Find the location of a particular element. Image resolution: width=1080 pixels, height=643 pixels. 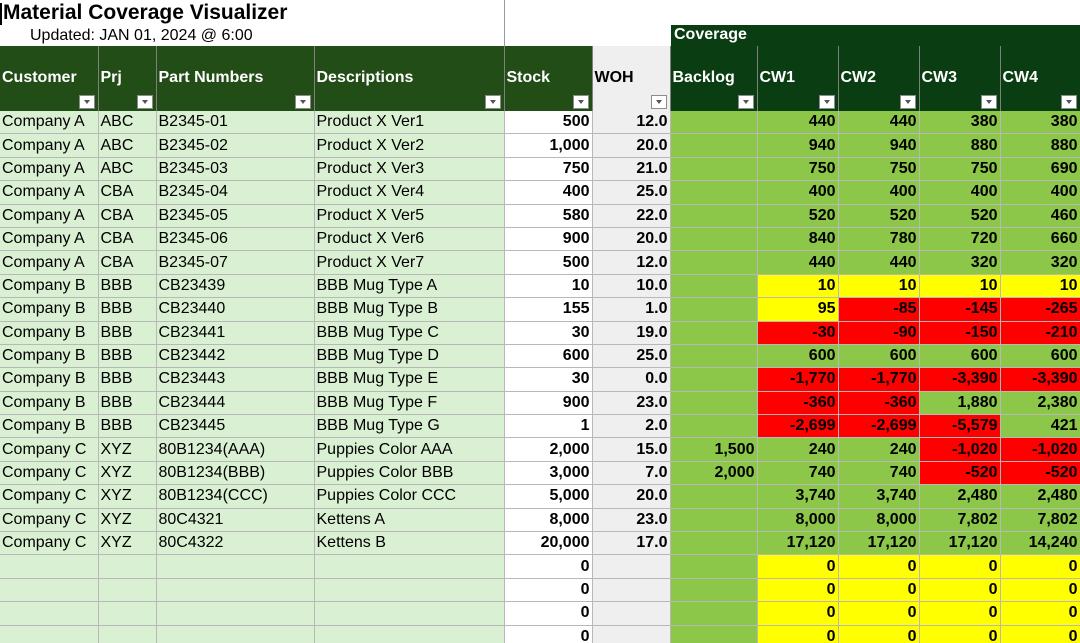

header-stock: Stock is located at coordinates (548, 78).